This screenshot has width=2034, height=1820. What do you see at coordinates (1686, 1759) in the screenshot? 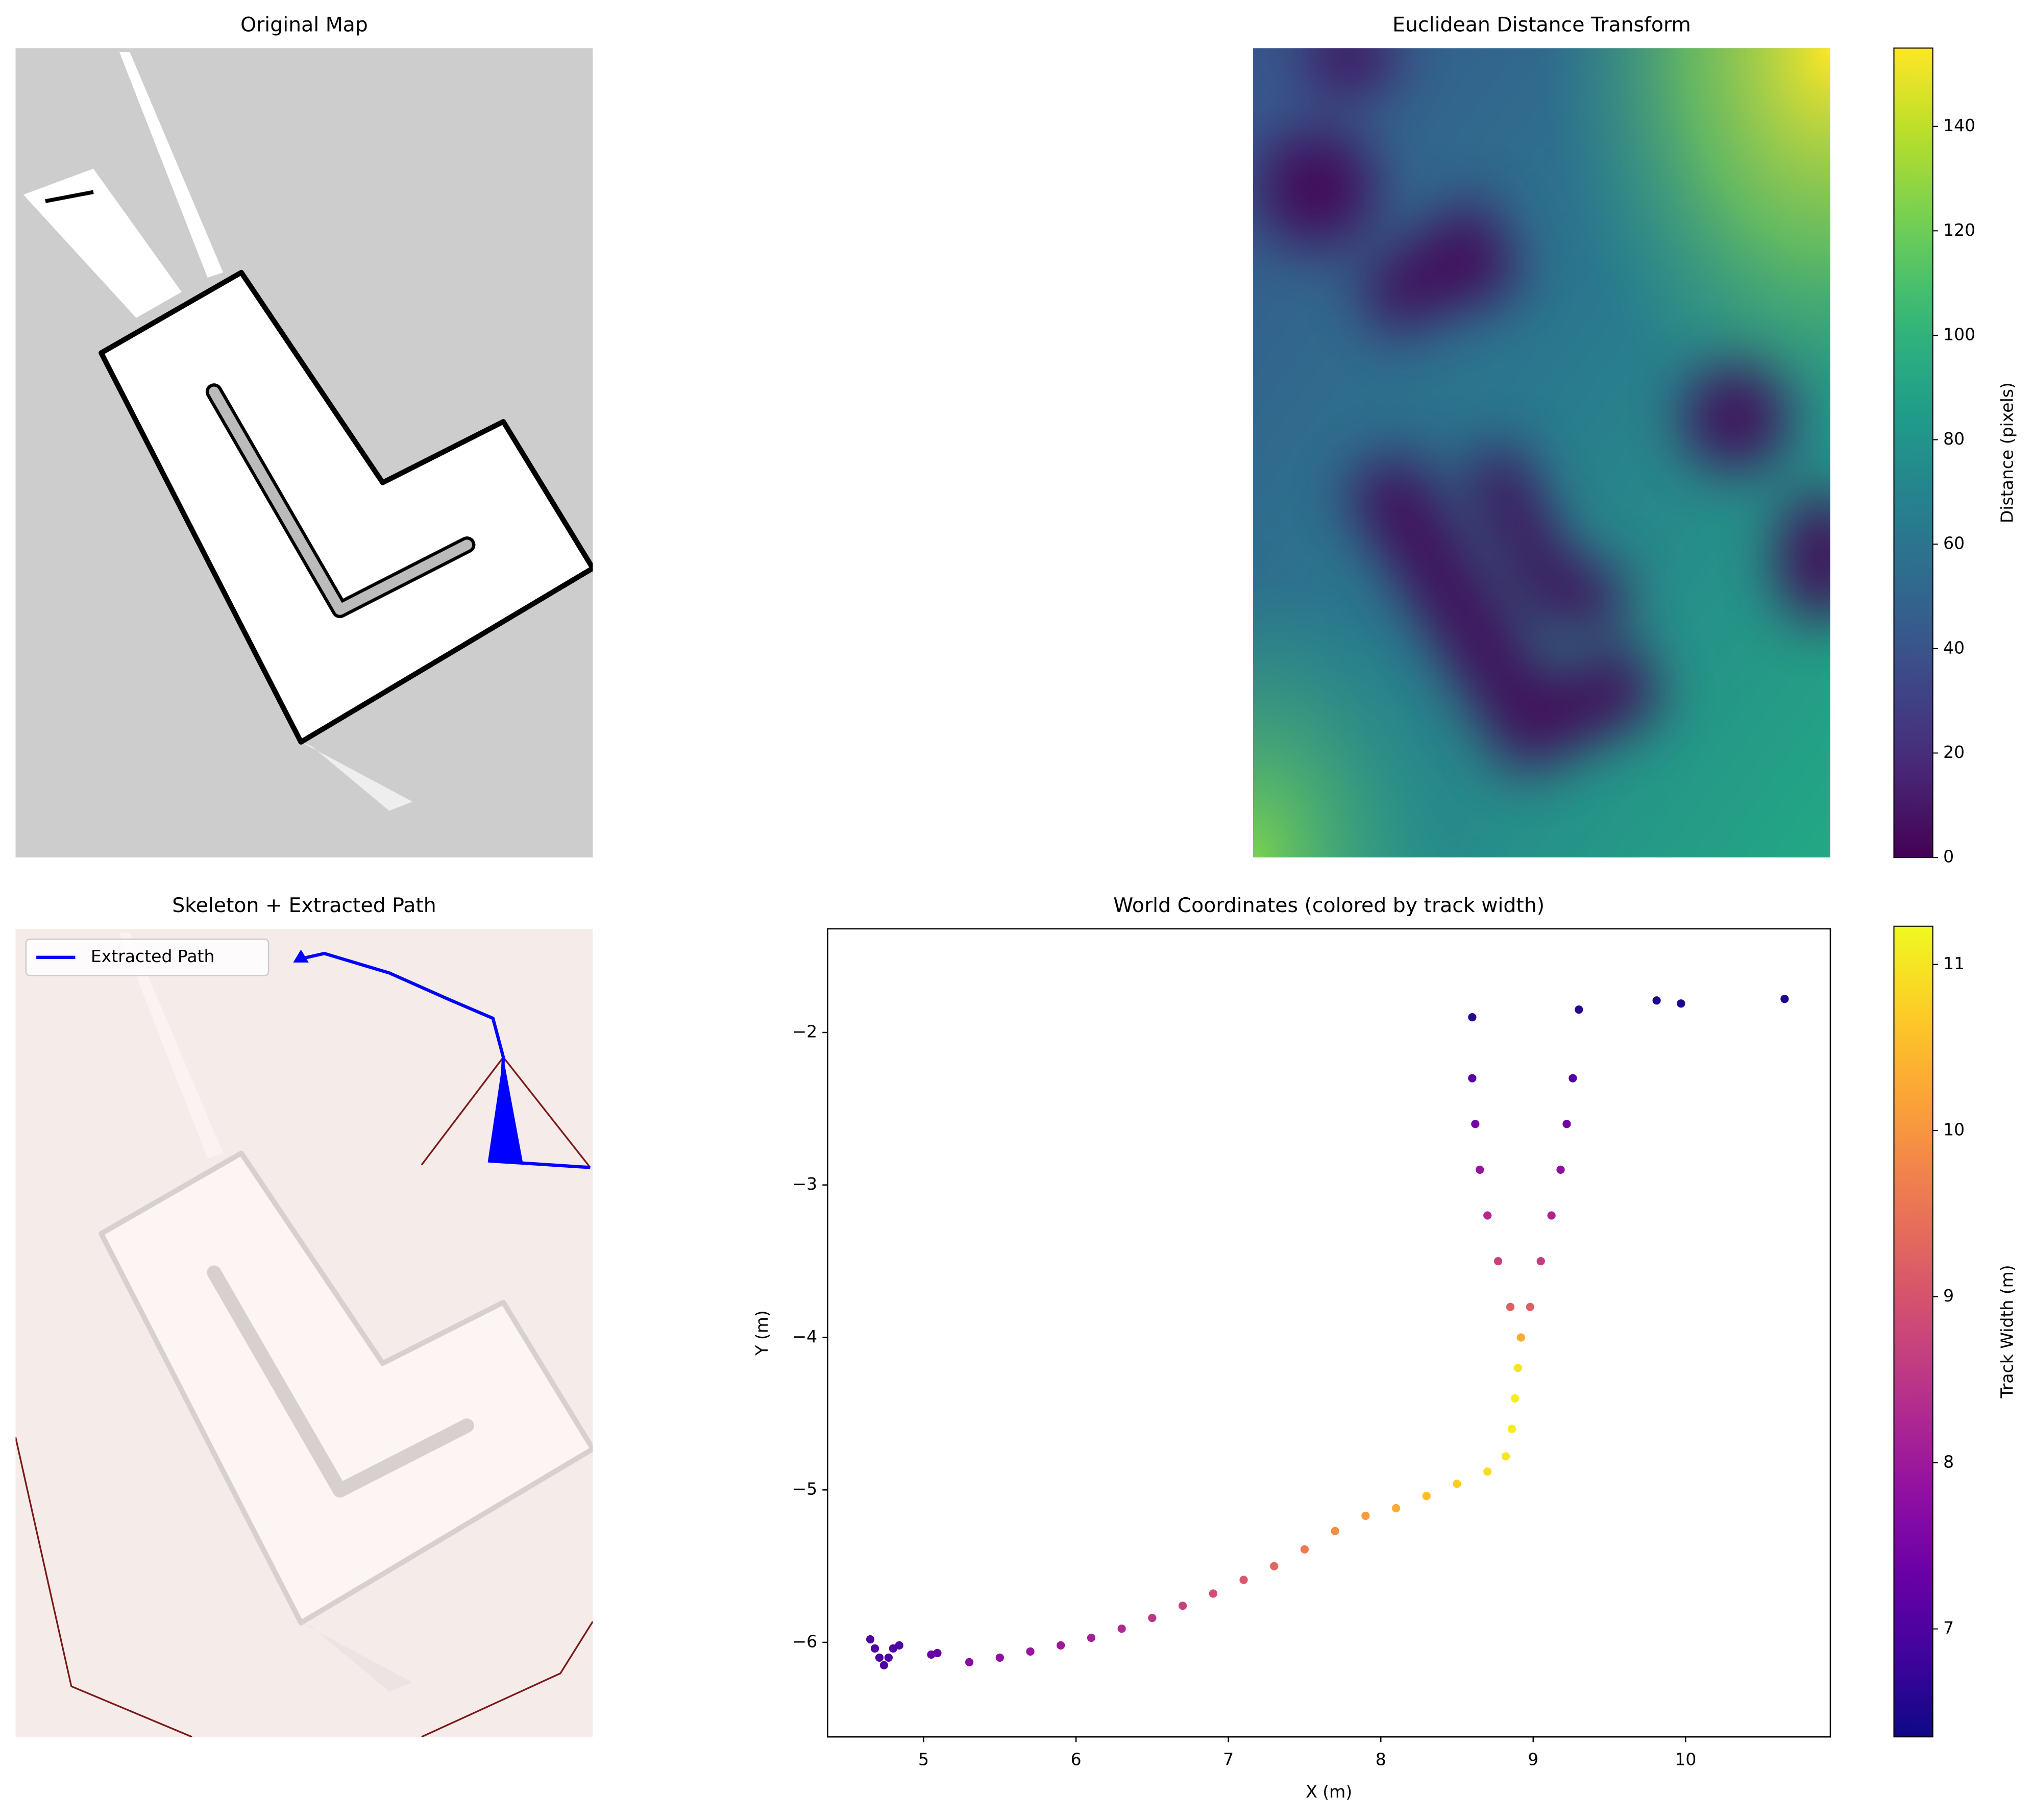
I see `x-tick-label: 10` at bounding box center [1686, 1759].